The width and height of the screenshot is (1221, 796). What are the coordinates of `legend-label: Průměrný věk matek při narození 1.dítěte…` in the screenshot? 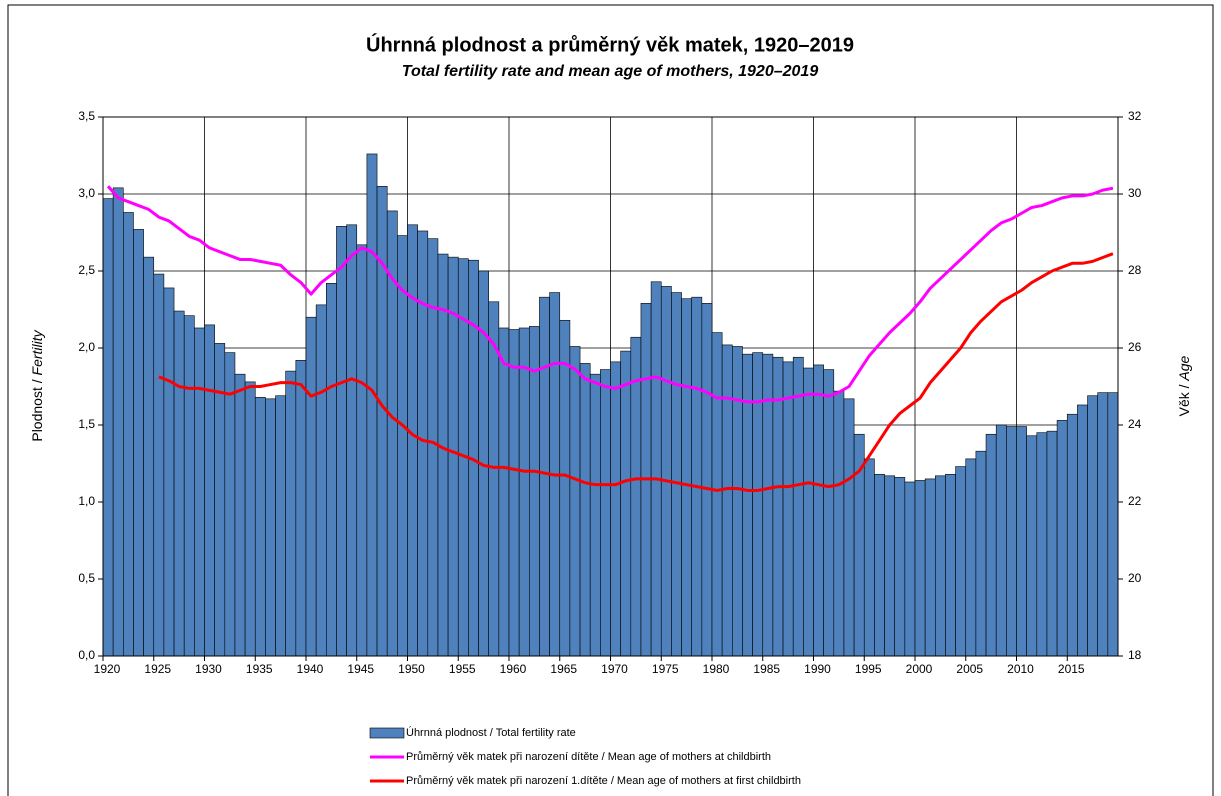 It's located at (603, 781).